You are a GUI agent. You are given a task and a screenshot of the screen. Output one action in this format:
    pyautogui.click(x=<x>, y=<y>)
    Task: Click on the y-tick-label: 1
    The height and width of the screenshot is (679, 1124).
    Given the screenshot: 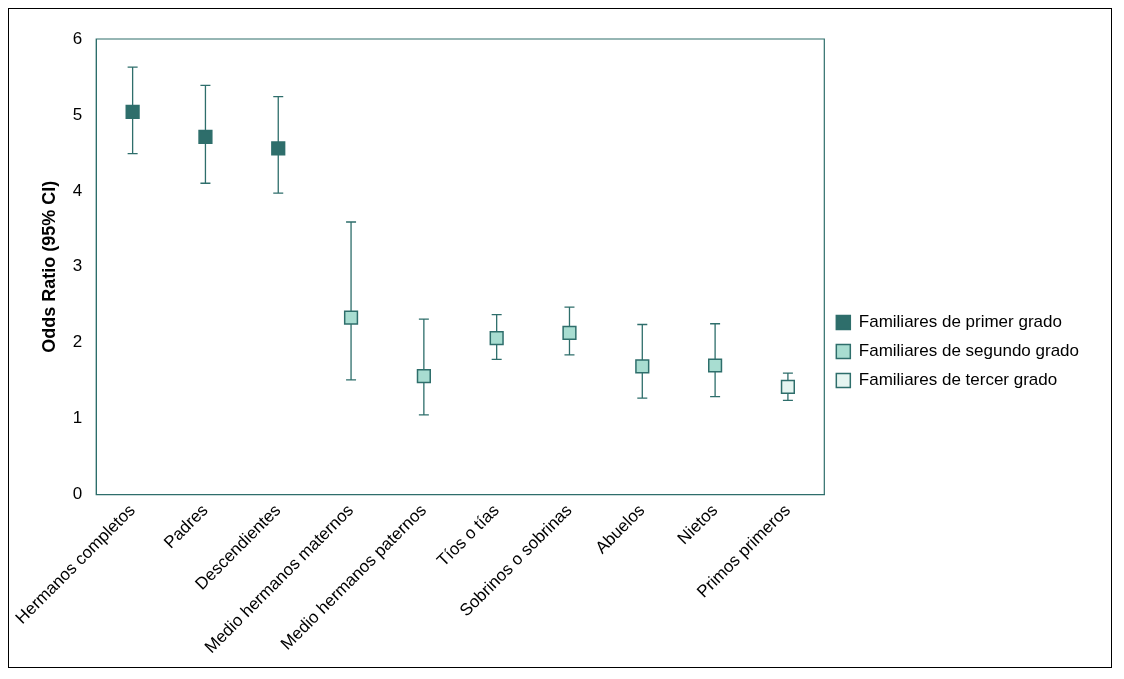 What is the action you would take?
    pyautogui.click(x=77, y=418)
    